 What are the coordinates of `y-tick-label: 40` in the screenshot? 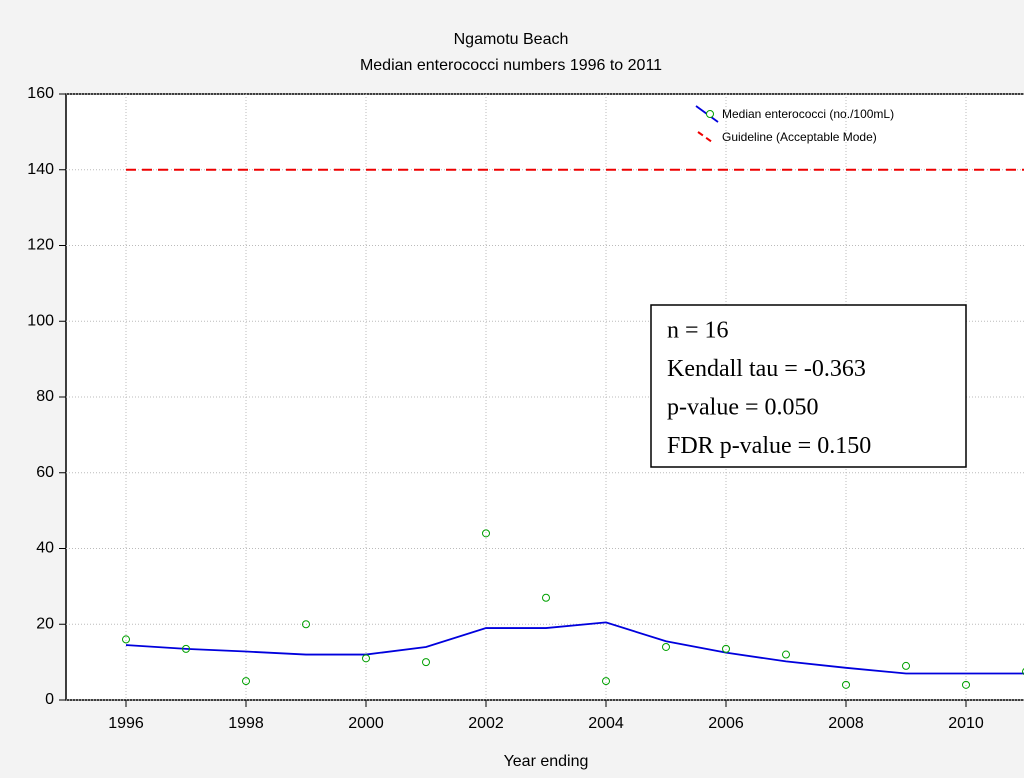 It's located at (45, 548).